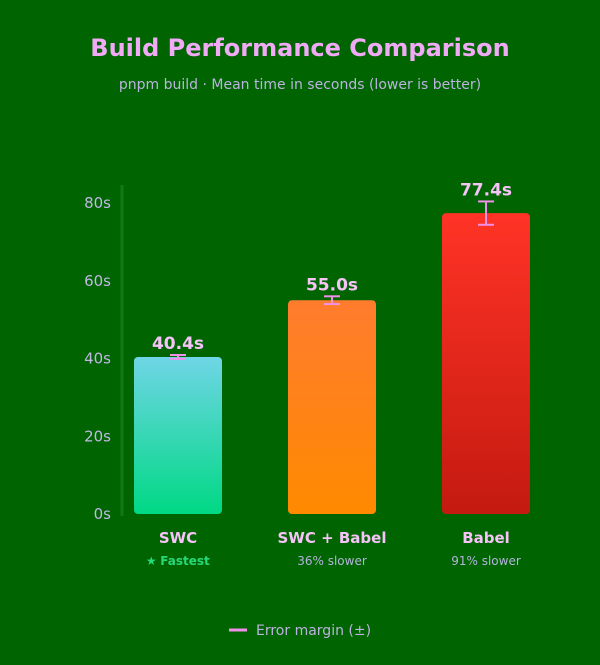  Describe the element at coordinates (178, 344) in the screenshot. I see `value-label: 40.4s` at that location.